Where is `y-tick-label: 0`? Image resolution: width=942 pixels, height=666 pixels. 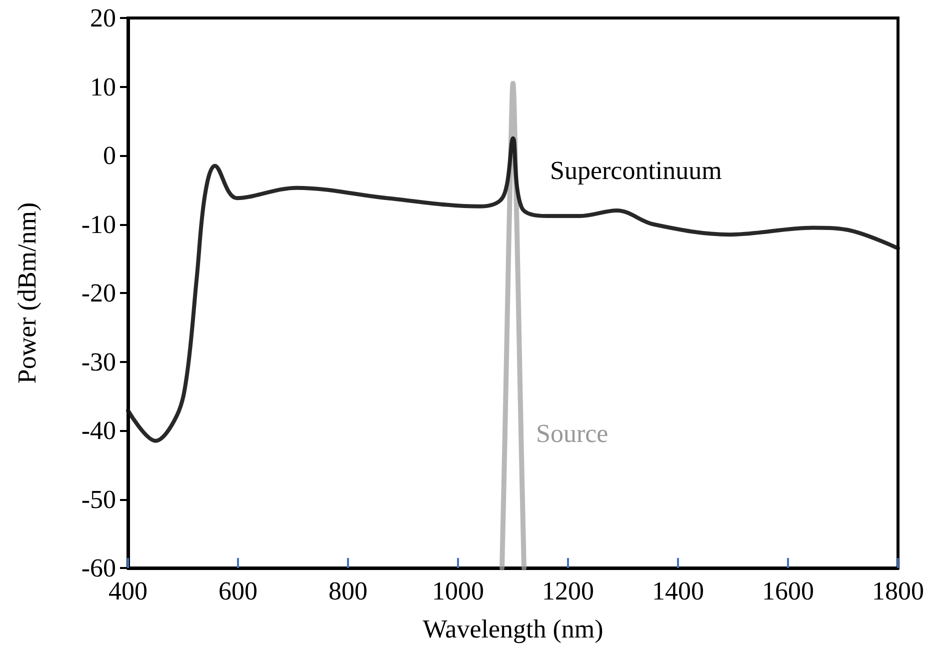
y-tick-label: 0 is located at coordinates (109, 155).